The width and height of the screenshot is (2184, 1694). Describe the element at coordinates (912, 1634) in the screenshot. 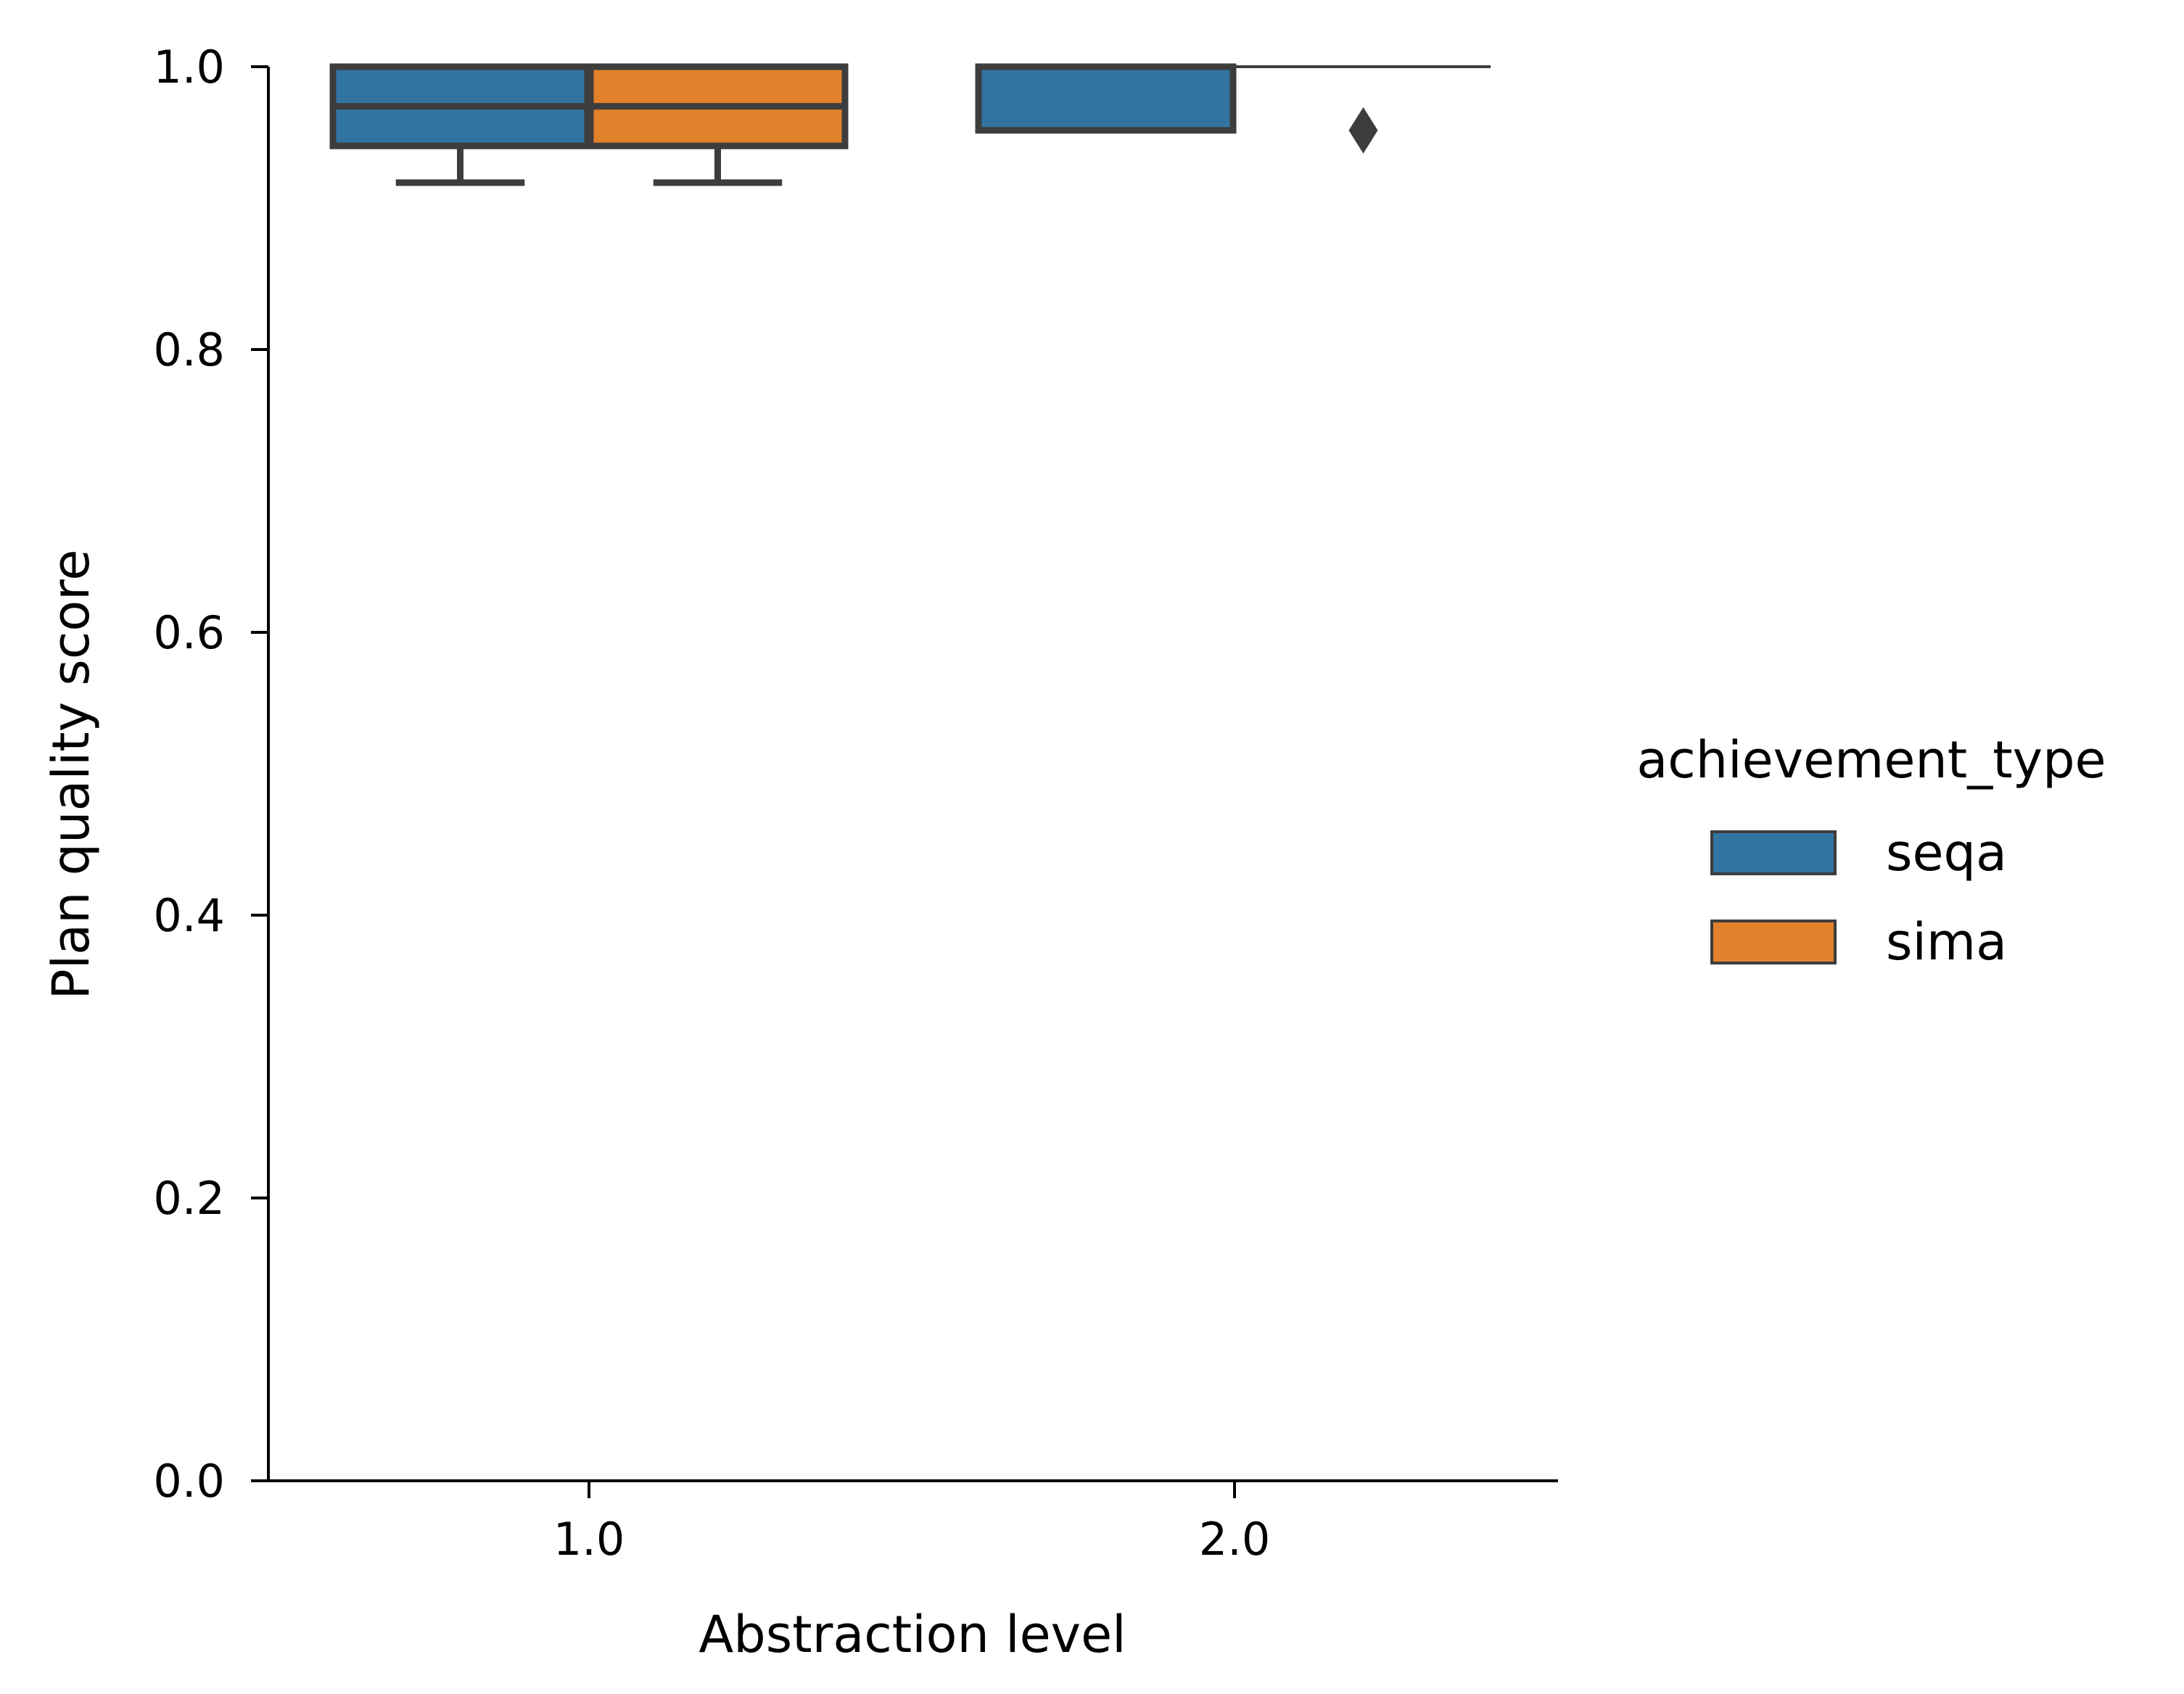

I see `x-axis-title: Abstraction level` at that location.